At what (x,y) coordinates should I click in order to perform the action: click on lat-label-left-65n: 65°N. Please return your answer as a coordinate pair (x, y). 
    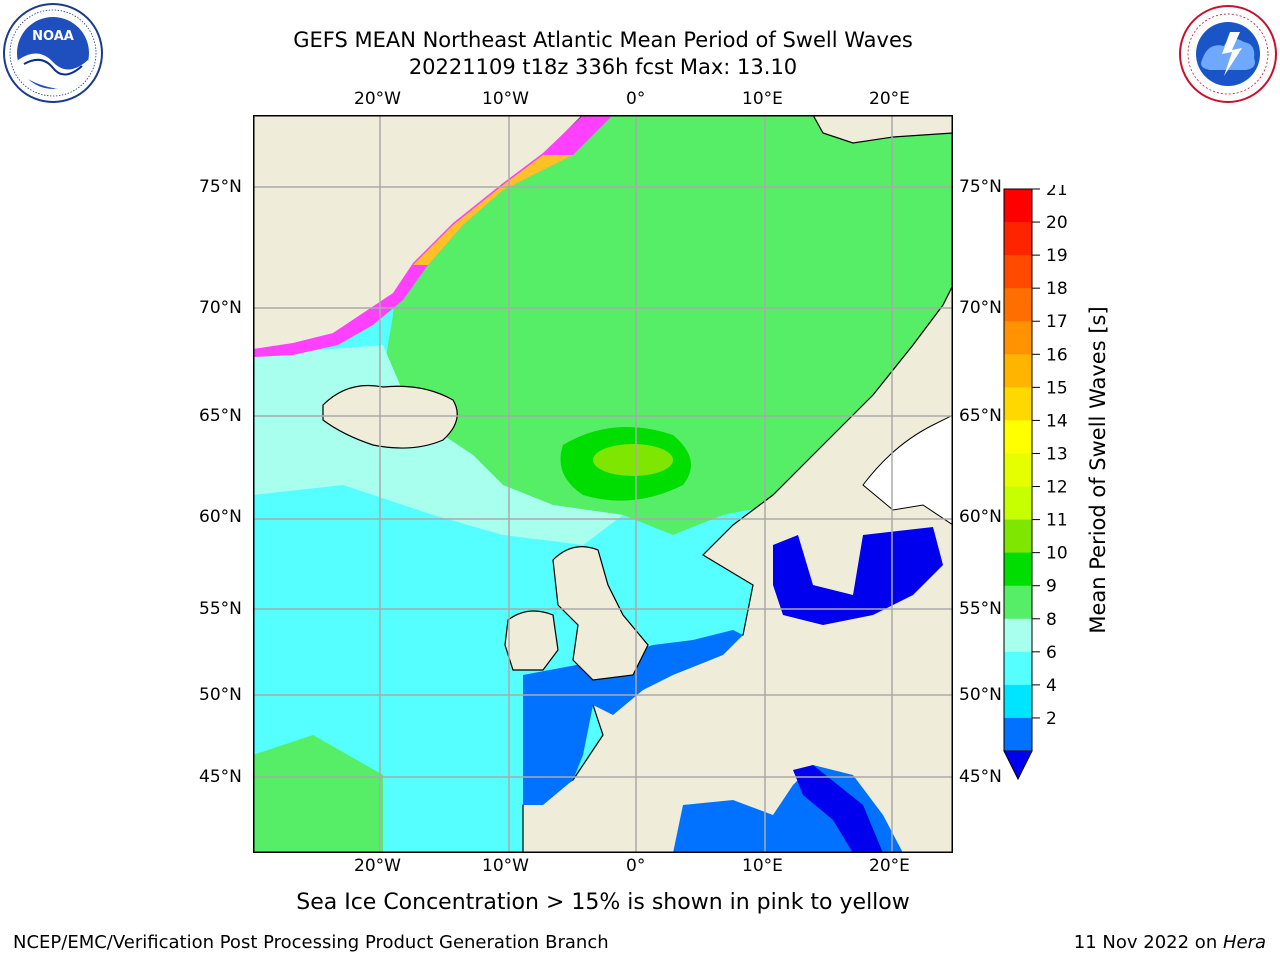
    Looking at the image, I should click on (220, 416).